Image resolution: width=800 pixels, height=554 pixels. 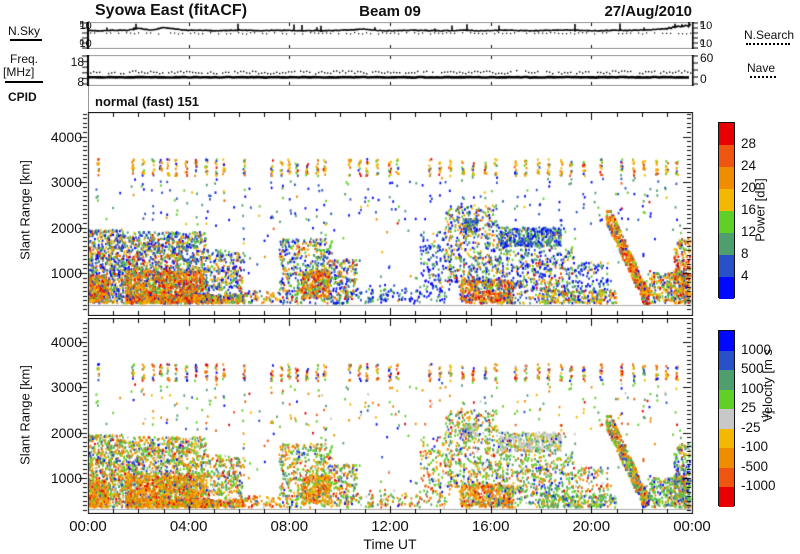 What do you see at coordinates (707, 58) in the screenshot?
I see `nave-ytick-top-right: 60` at bounding box center [707, 58].